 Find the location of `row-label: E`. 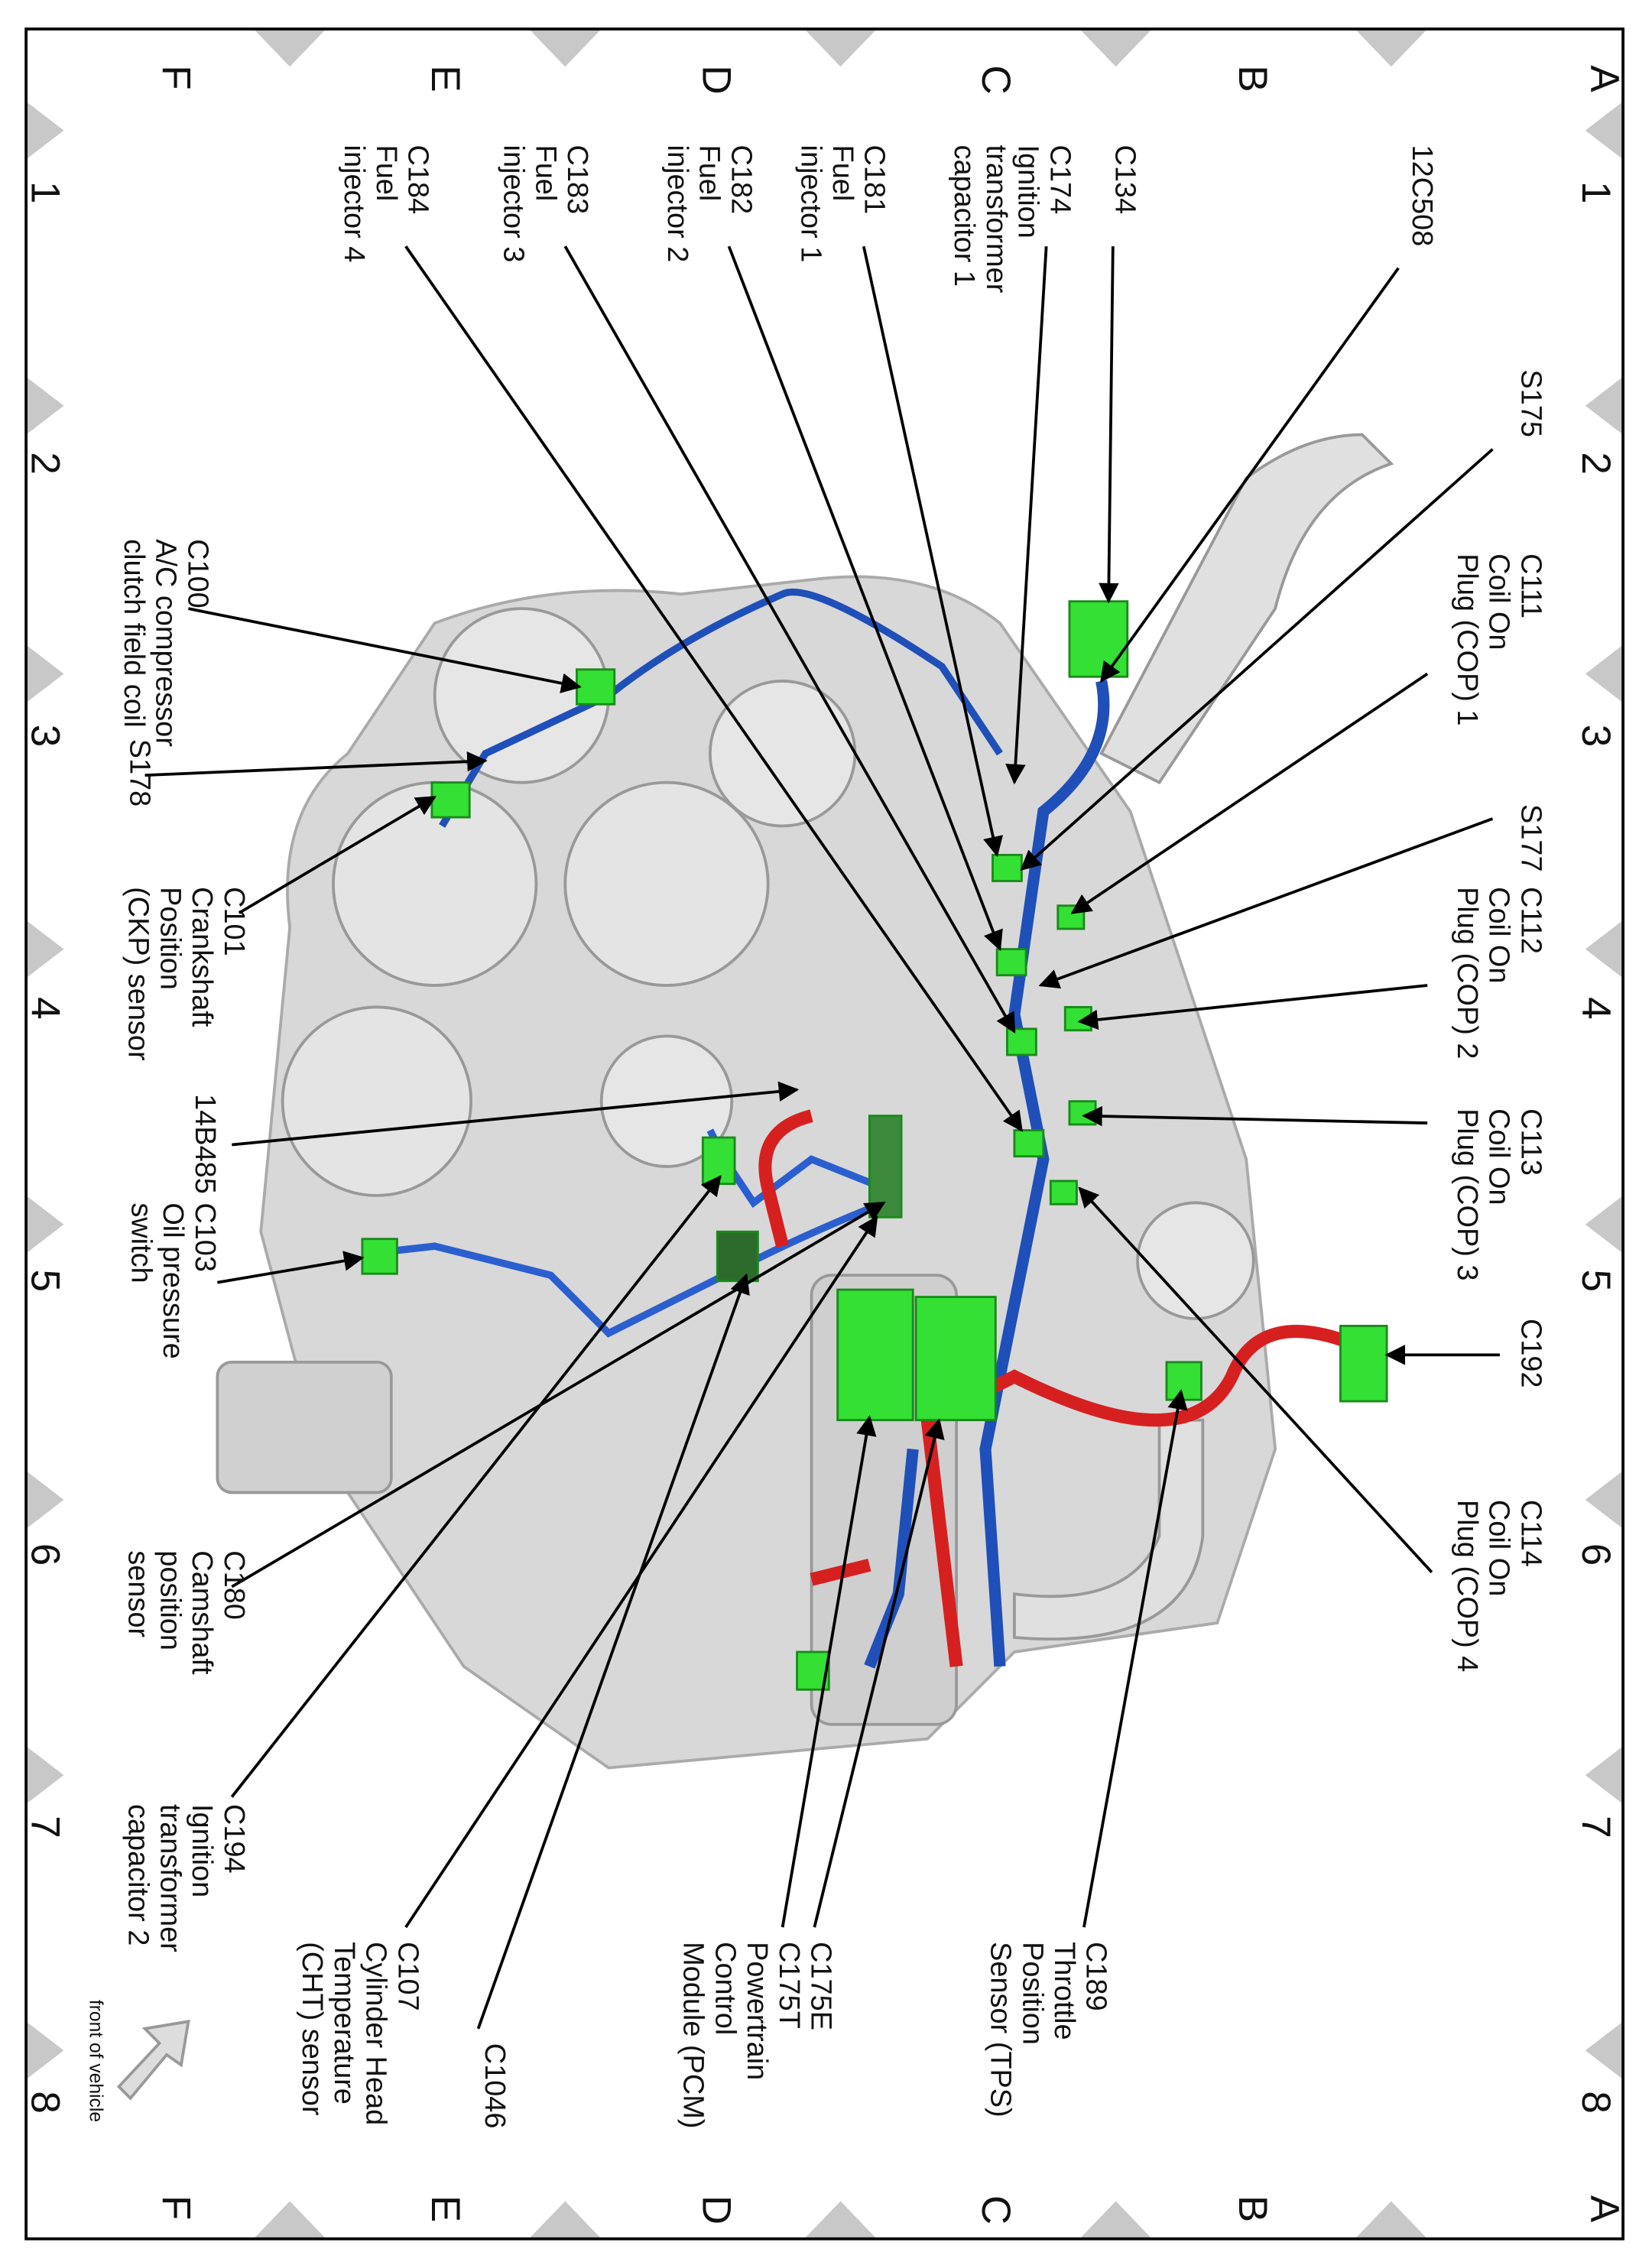

row-label: E is located at coordinates (445, 2208).